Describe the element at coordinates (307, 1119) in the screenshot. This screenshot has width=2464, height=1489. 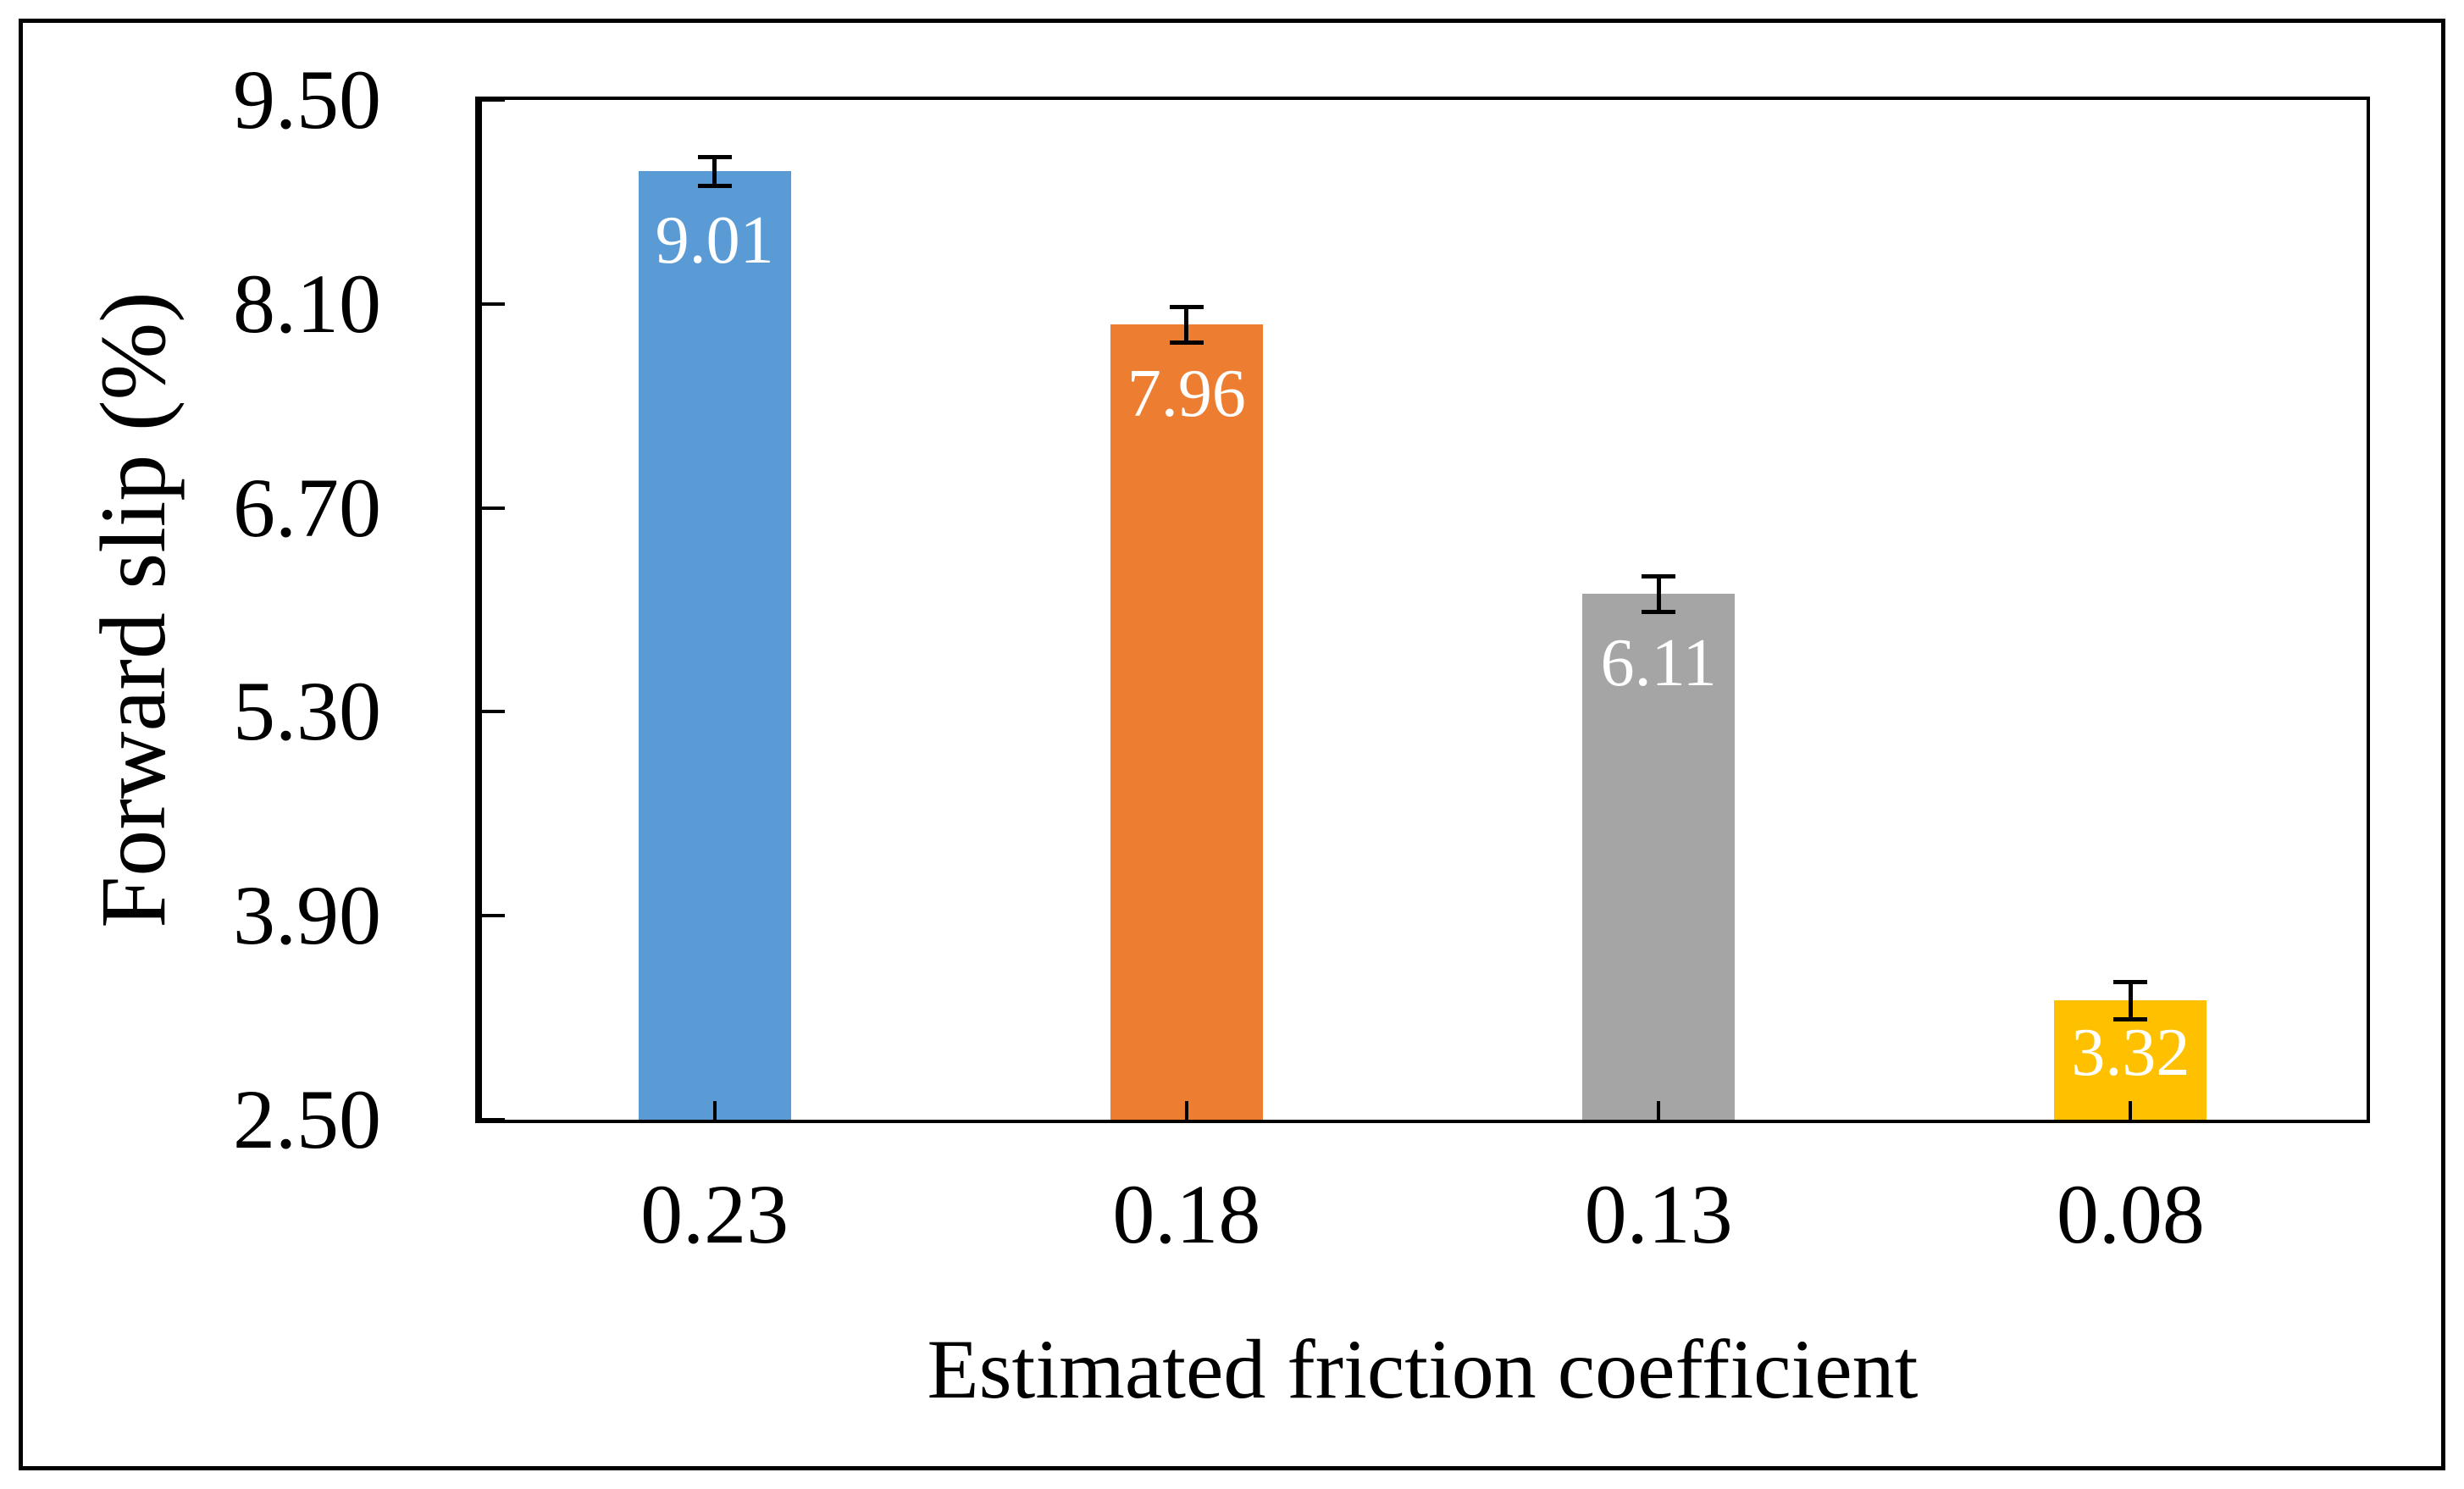
I see `y-axis-tick-label: 2.50` at that location.